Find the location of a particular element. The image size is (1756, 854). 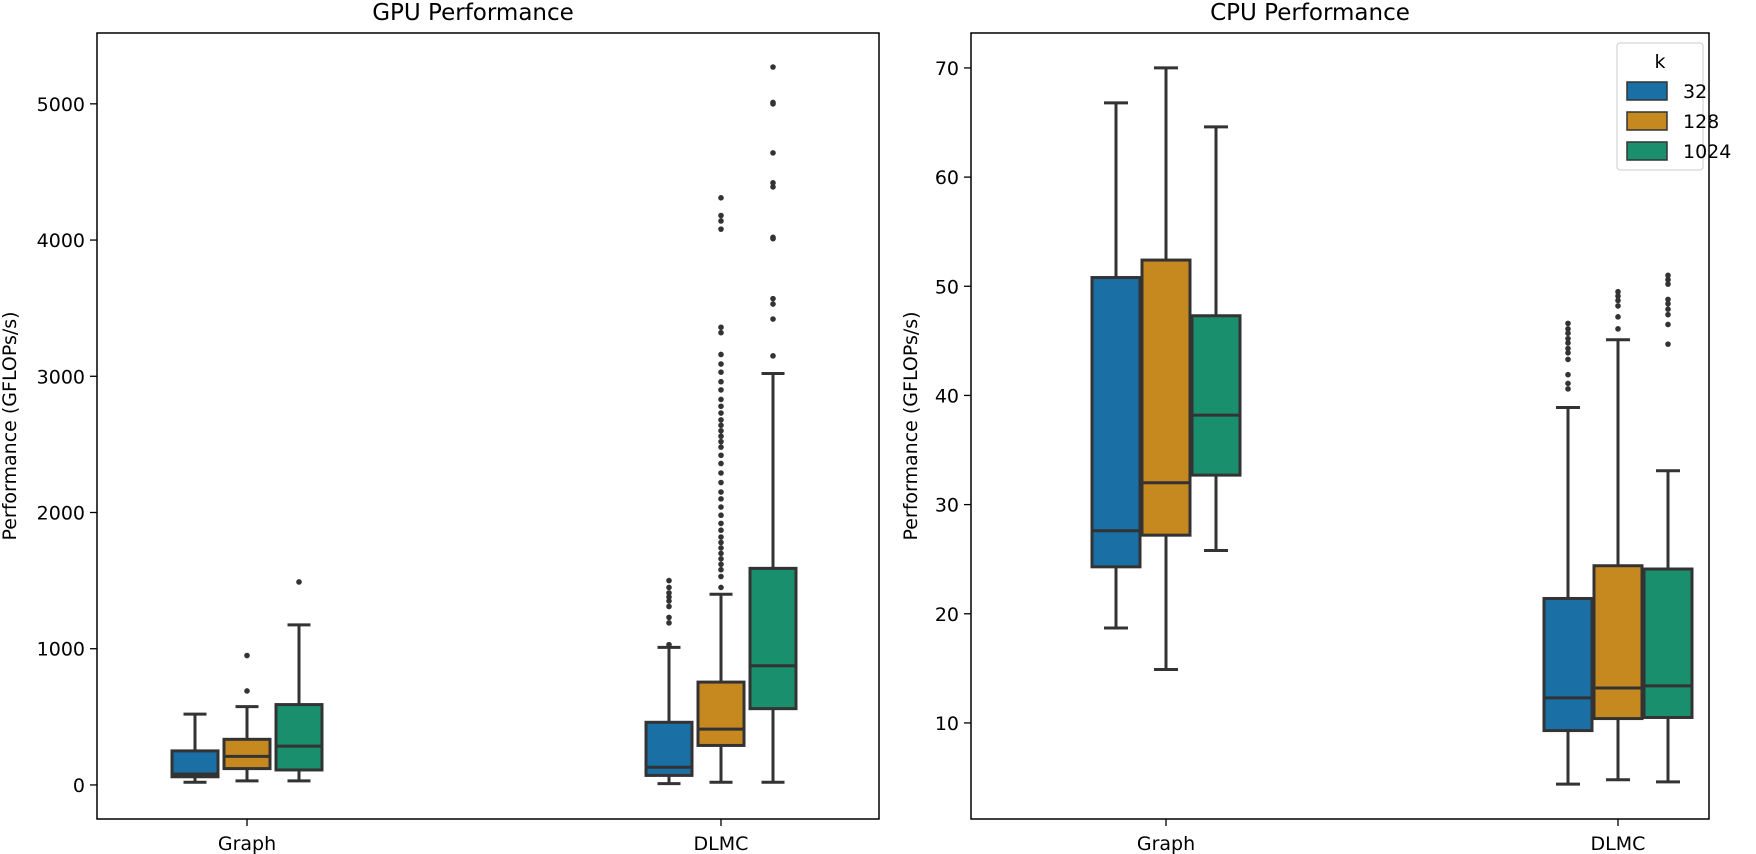

cpu-x-tick-label: Graph is located at coordinates (1166, 843).